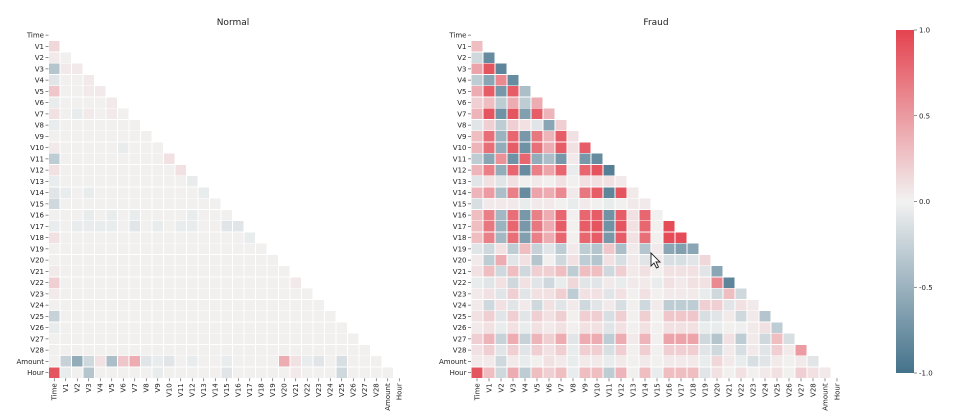 Image resolution: width=957 pixels, height=416 pixels. Describe the element at coordinates (561, 147) in the screenshot. I see `heatmap-cell-v10-v7` at that location.